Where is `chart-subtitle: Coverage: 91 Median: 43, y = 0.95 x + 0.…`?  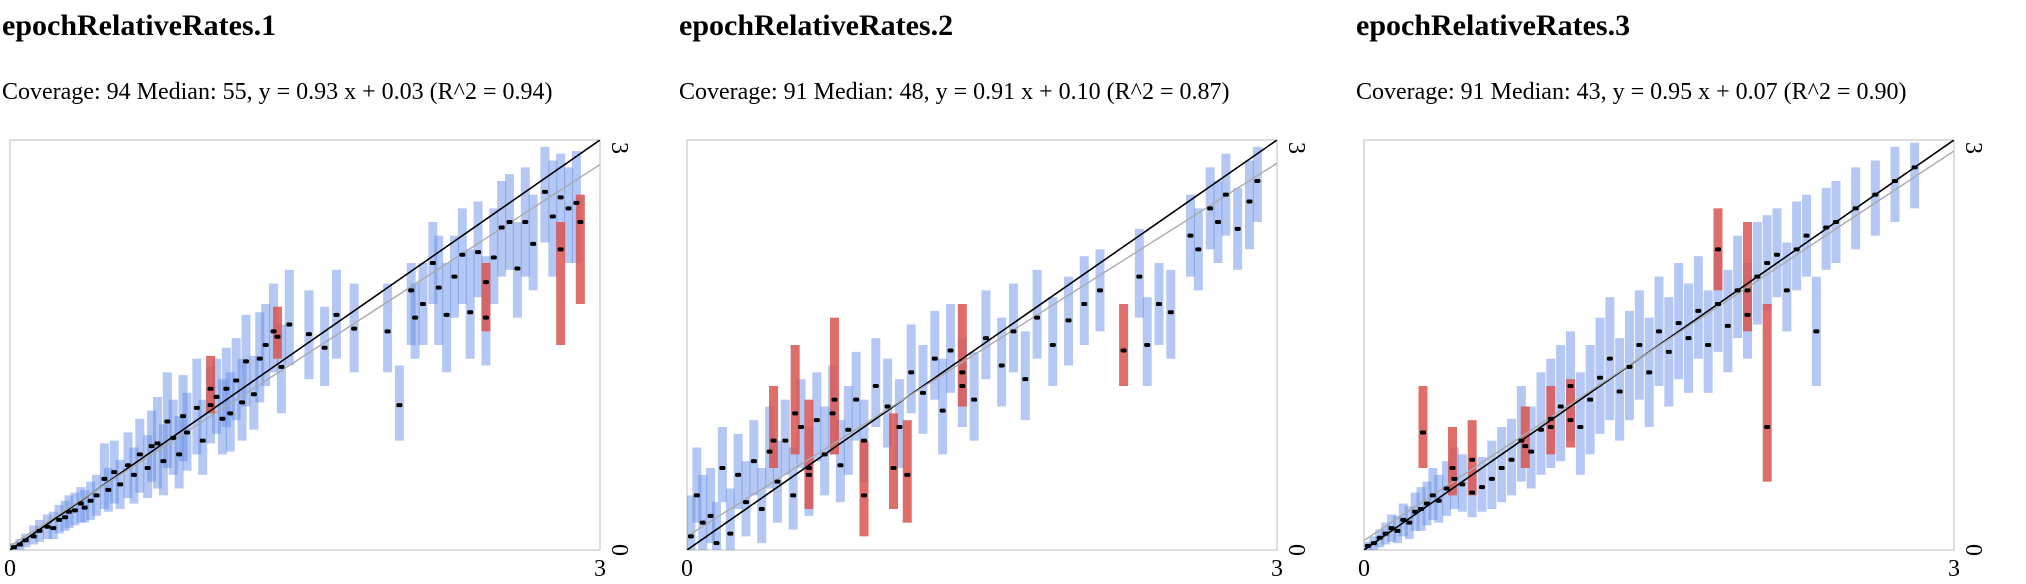
chart-subtitle: Coverage: 91 Median: 43, y = 0.95 x + 0.… is located at coordinates (1631, 92).